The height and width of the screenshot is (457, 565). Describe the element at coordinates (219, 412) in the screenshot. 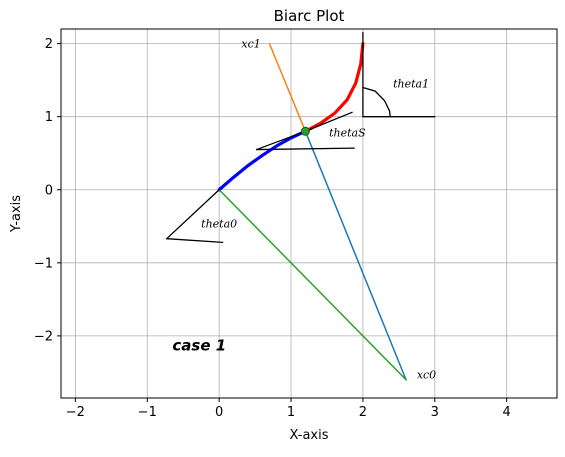

I see `x-tick-label: 0` at that location.